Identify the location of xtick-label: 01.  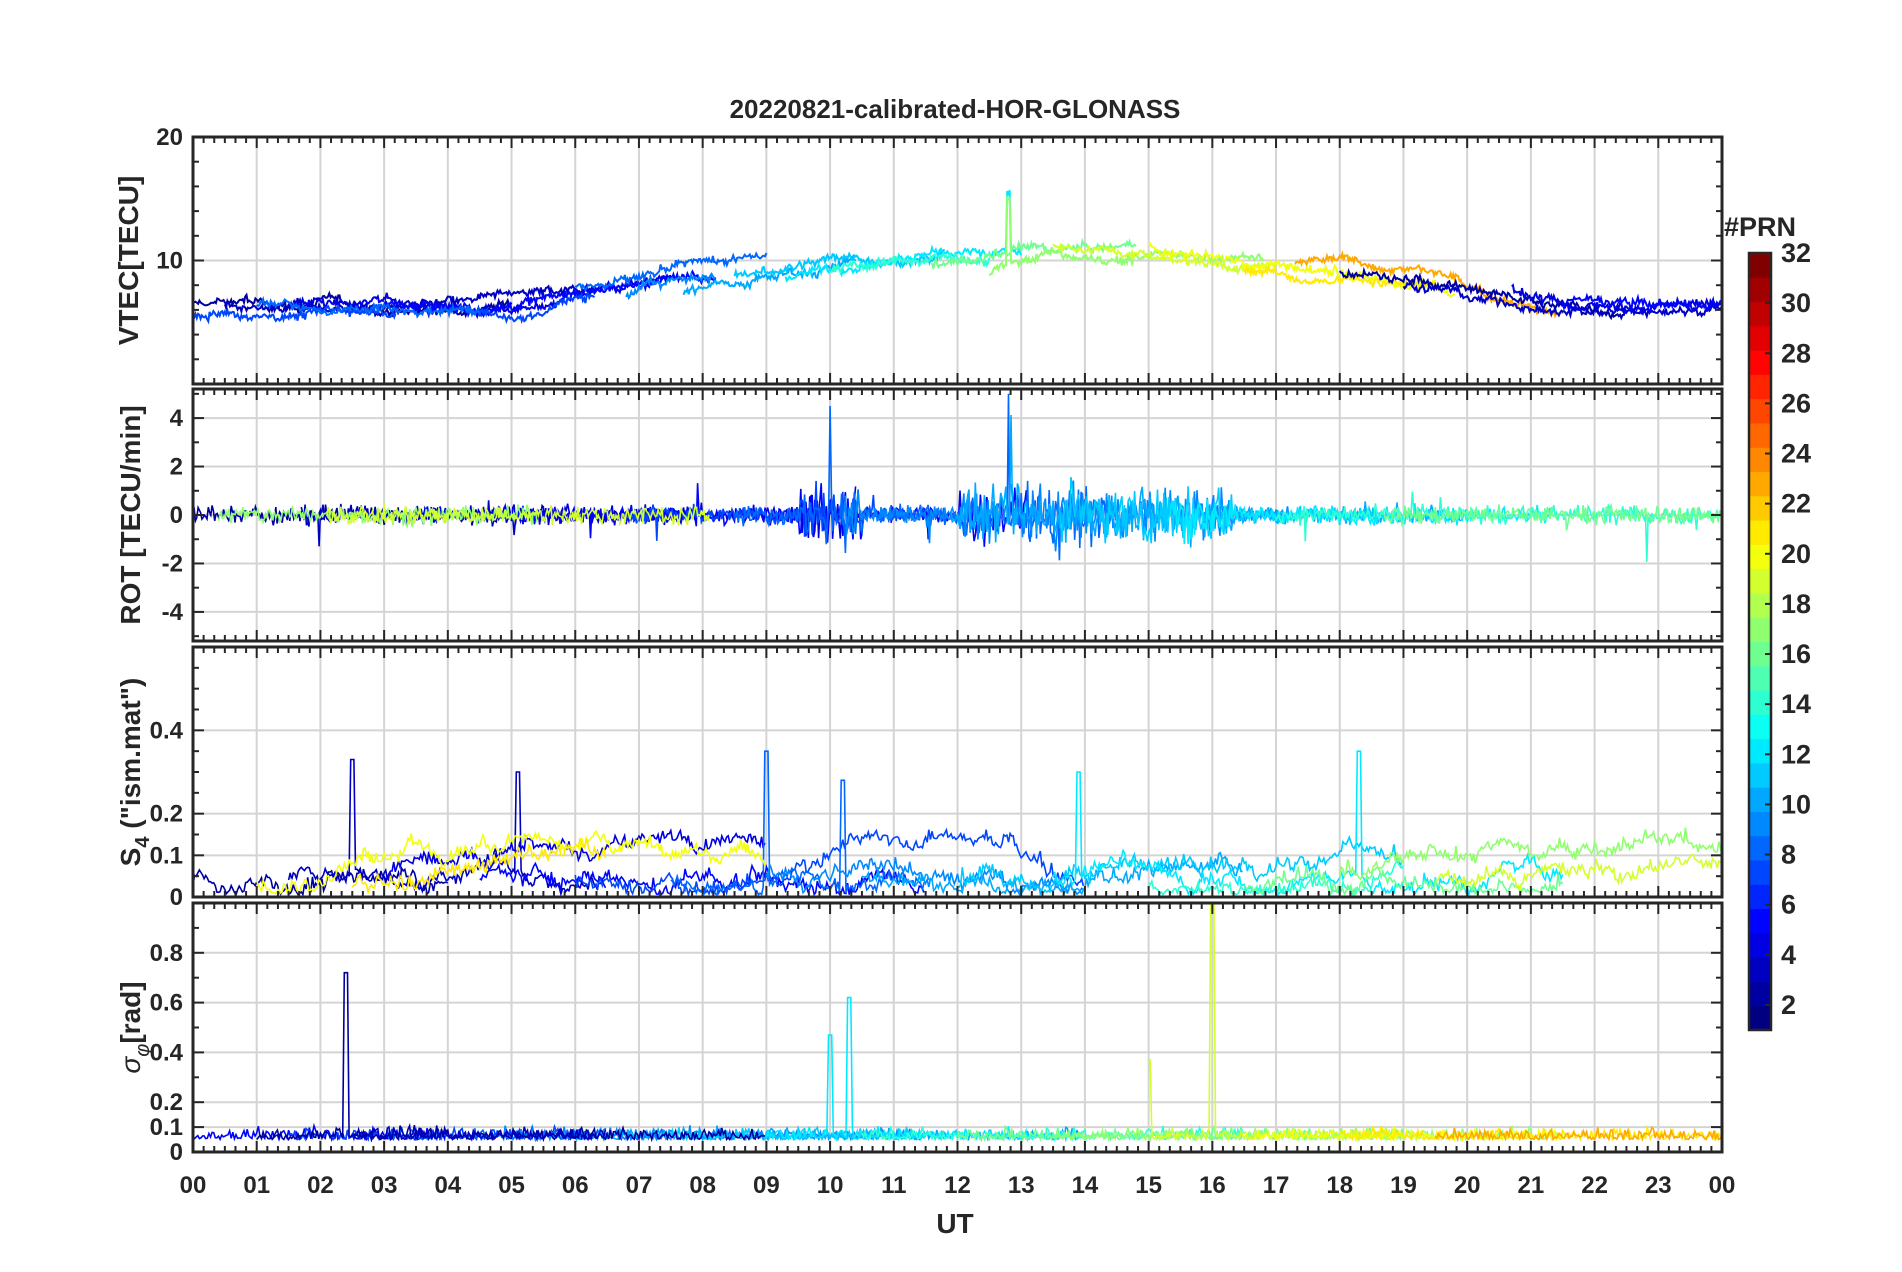
(256, 1185).